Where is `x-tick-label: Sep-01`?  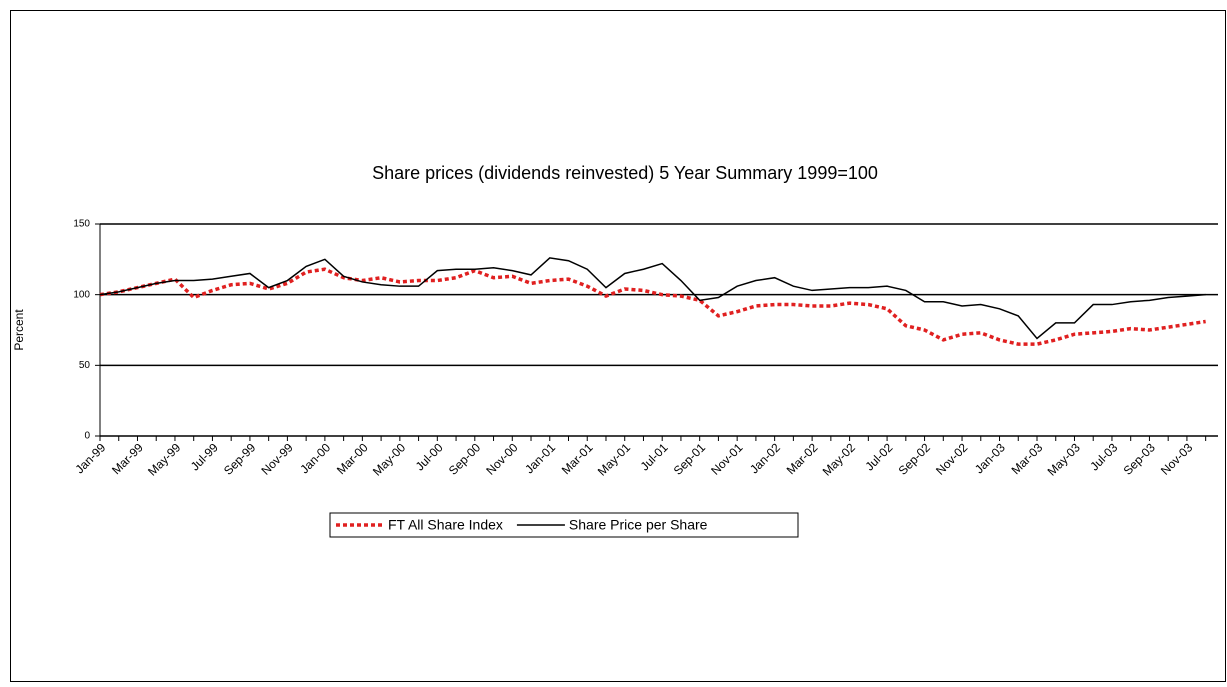 x-tick-label: Sep-01 is located at coordinates (689, 458).